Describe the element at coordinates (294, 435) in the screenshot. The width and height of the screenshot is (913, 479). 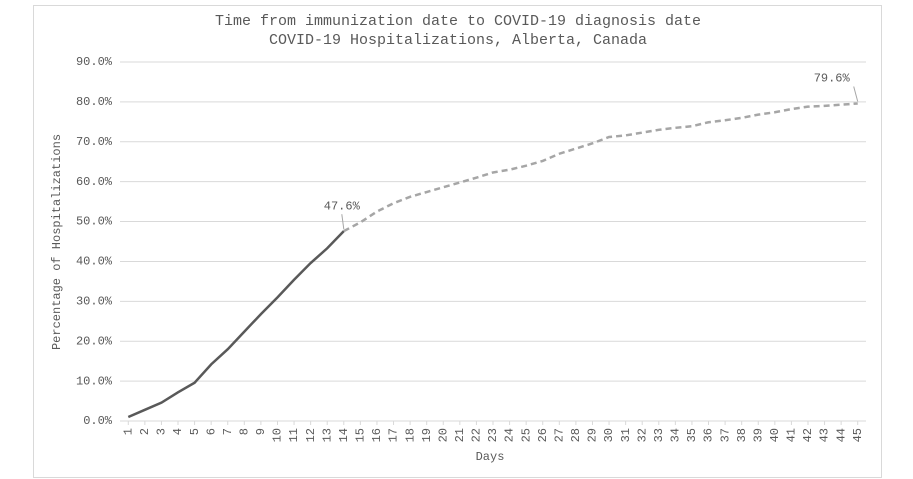
I see `x-tick-label: 11` at that location.